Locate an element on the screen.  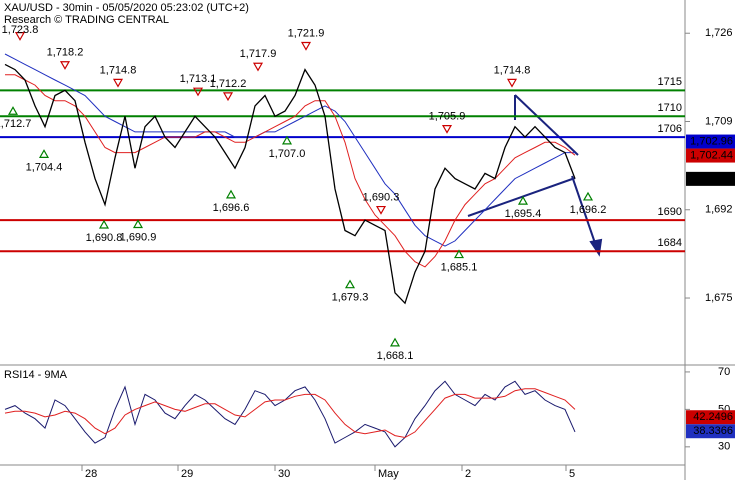
marker-label: 1,668.1 is located at coordinates (395, 356).